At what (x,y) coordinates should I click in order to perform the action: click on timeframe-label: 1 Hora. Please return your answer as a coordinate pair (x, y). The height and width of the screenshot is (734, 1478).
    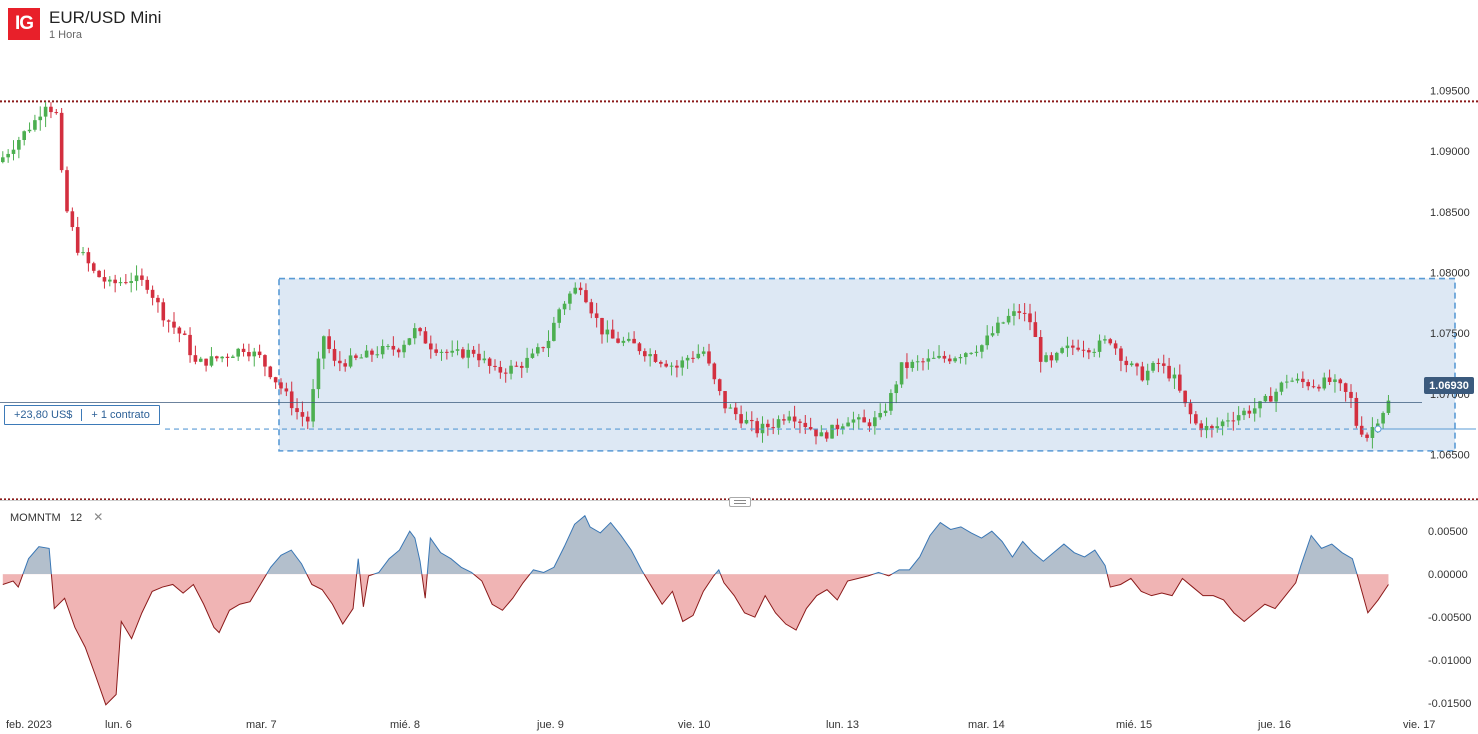
    Looking at the image, I should click on (66, 35).